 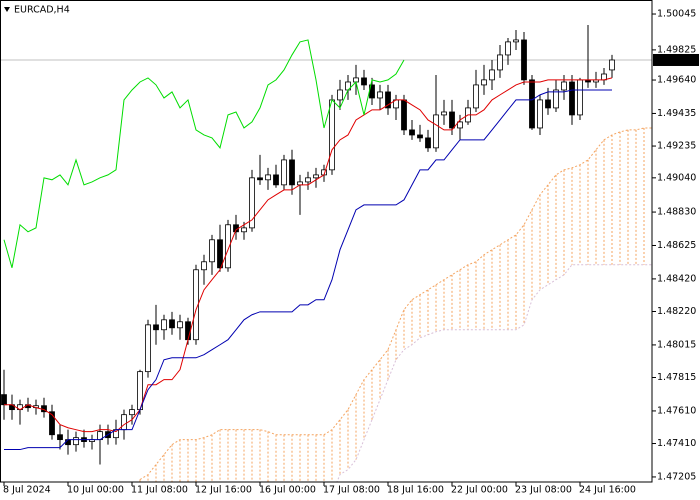 I want to click on x-tick-label: 10 Jul 00:00, so click(x=95, y=490).